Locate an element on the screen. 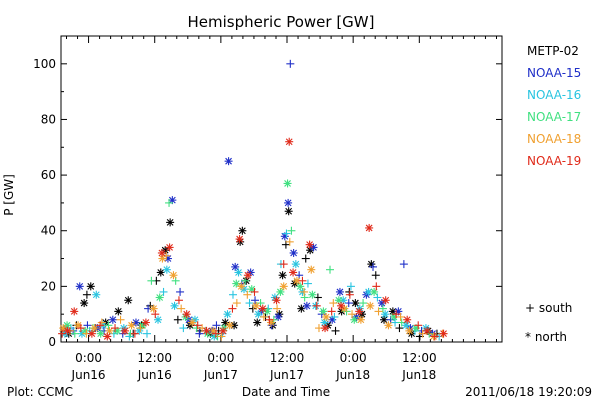  x-tick-label-date: Jun17 is located at coordinates (220, 375).